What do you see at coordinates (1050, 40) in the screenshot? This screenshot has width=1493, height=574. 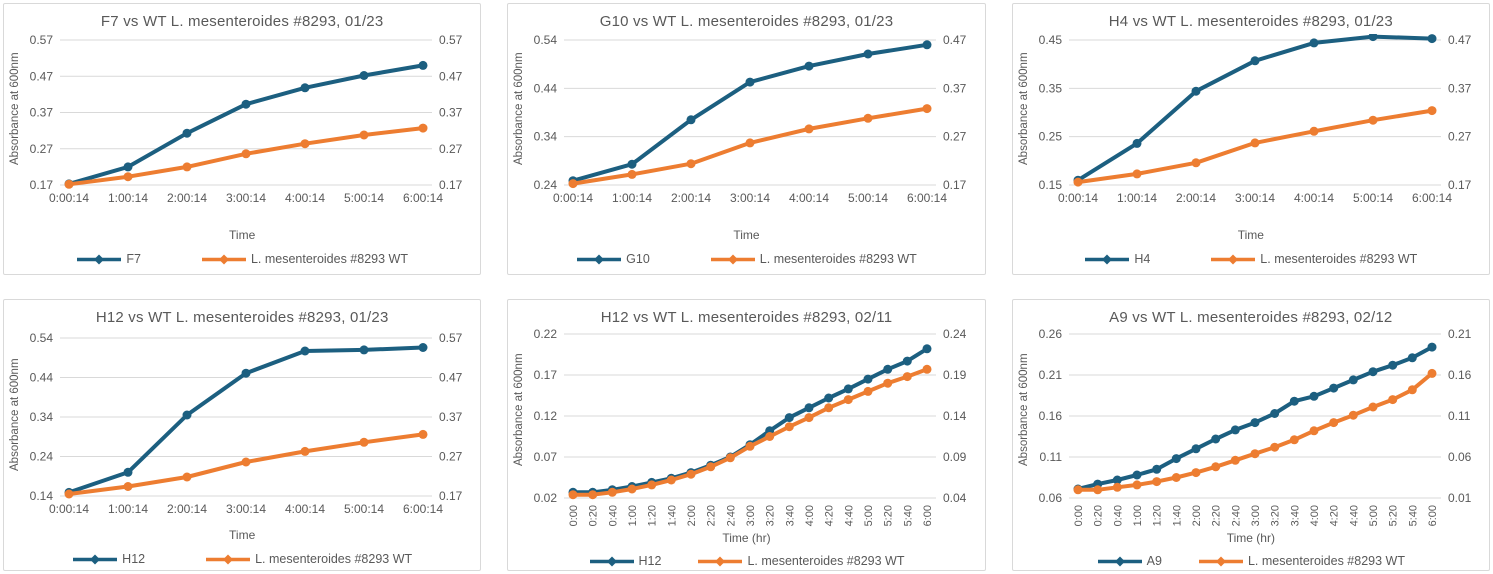 I see `left-axis-tick-label: 0.45` at bounding box center [1050, 40].